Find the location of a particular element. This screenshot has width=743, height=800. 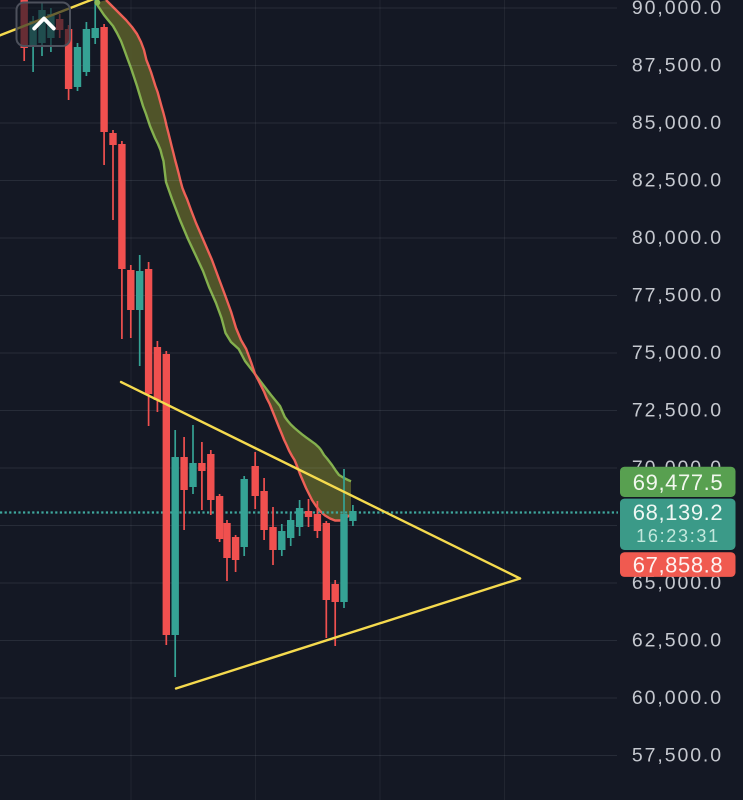

svg-text: 85,000.0 is located at coordinates (677, 123).